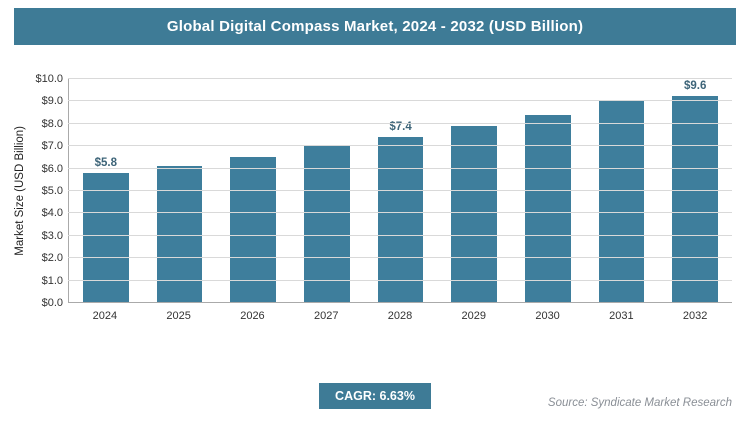  I want to click on y-tick-label: $6.0, so click(52, 168).